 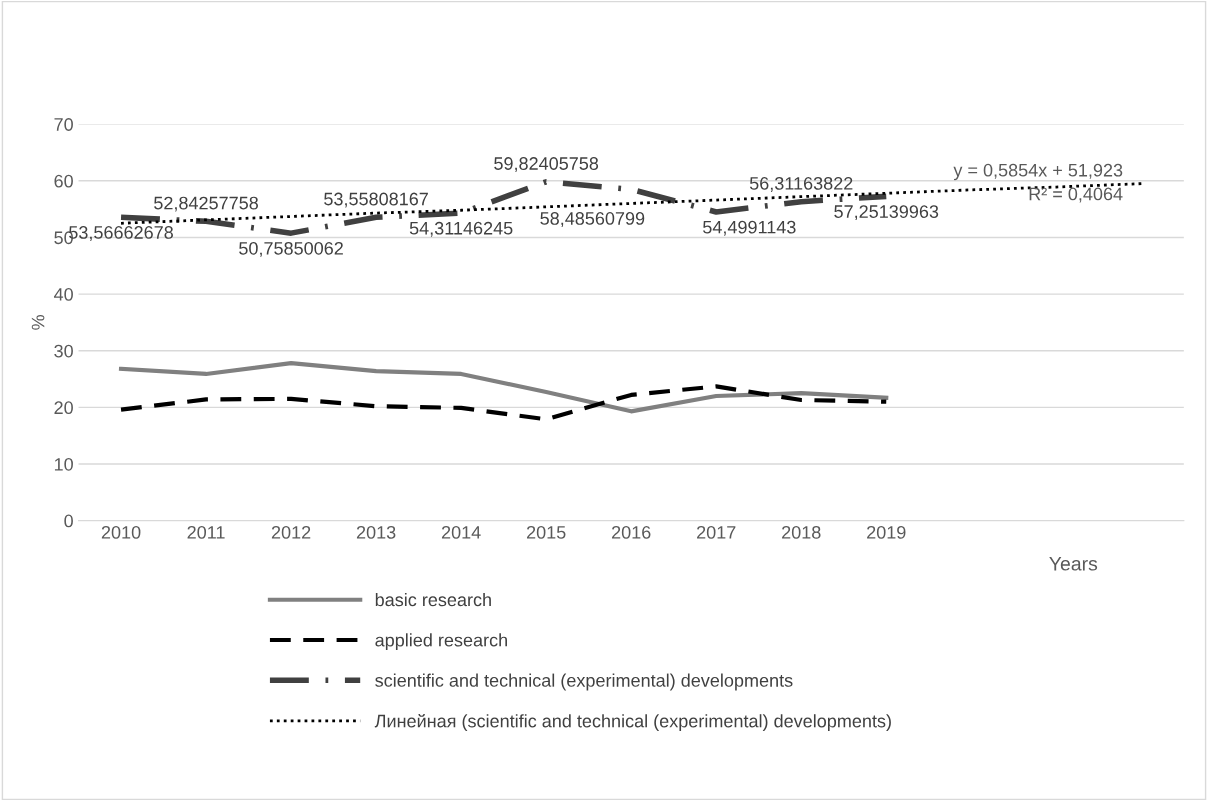 I want to click on y-tick-label: 30, so click(x=63, y=351).